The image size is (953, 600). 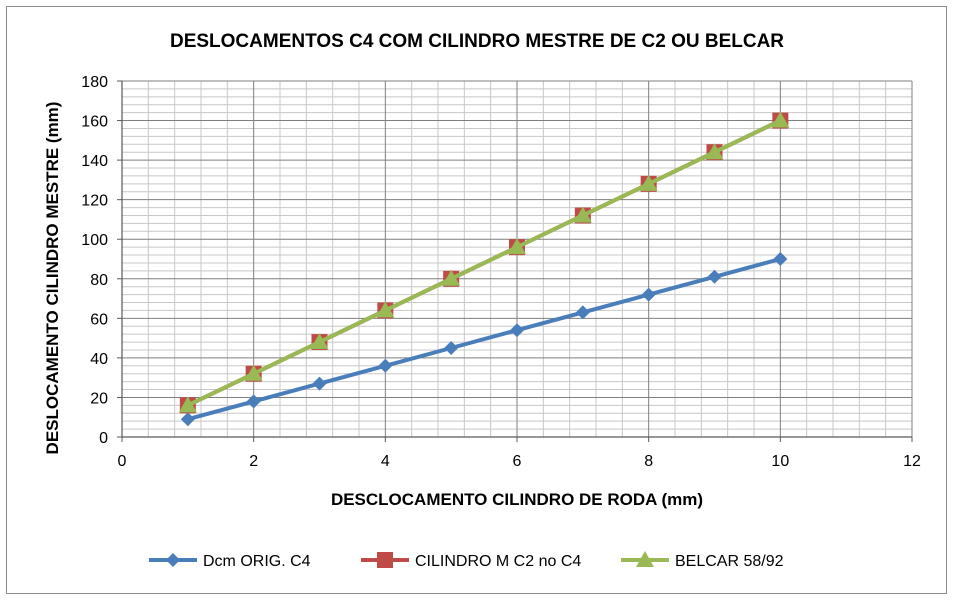 I want to click on x-tick-label: 10, so click(x=780, y=461).